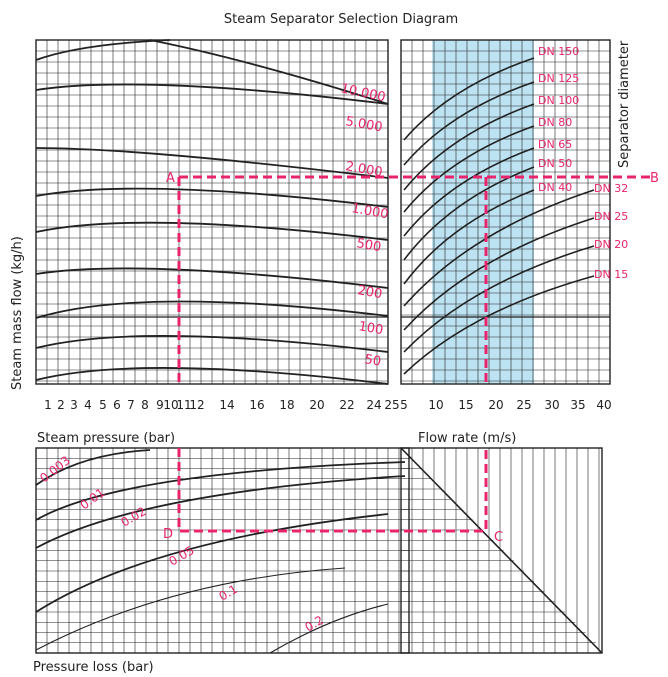 Image resolution: width=668 pixels, height=677 pixels. What do you see at coordinates (168, 534) in the screenshot?
I see `point-d: D` at bounding box center [168, 534].